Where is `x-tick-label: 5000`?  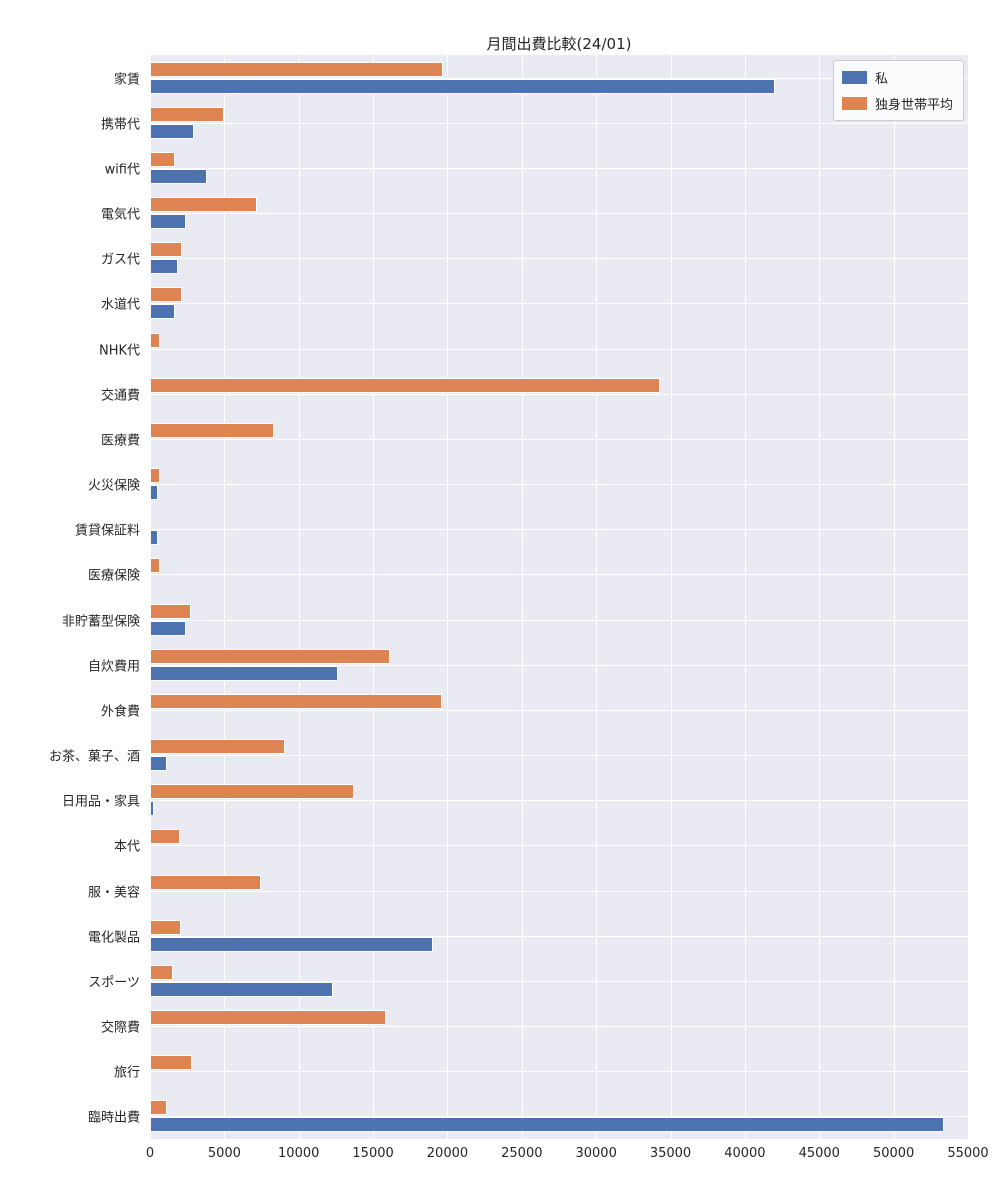
x-tick-label: 5000 is located at coordinates (224, 1153).